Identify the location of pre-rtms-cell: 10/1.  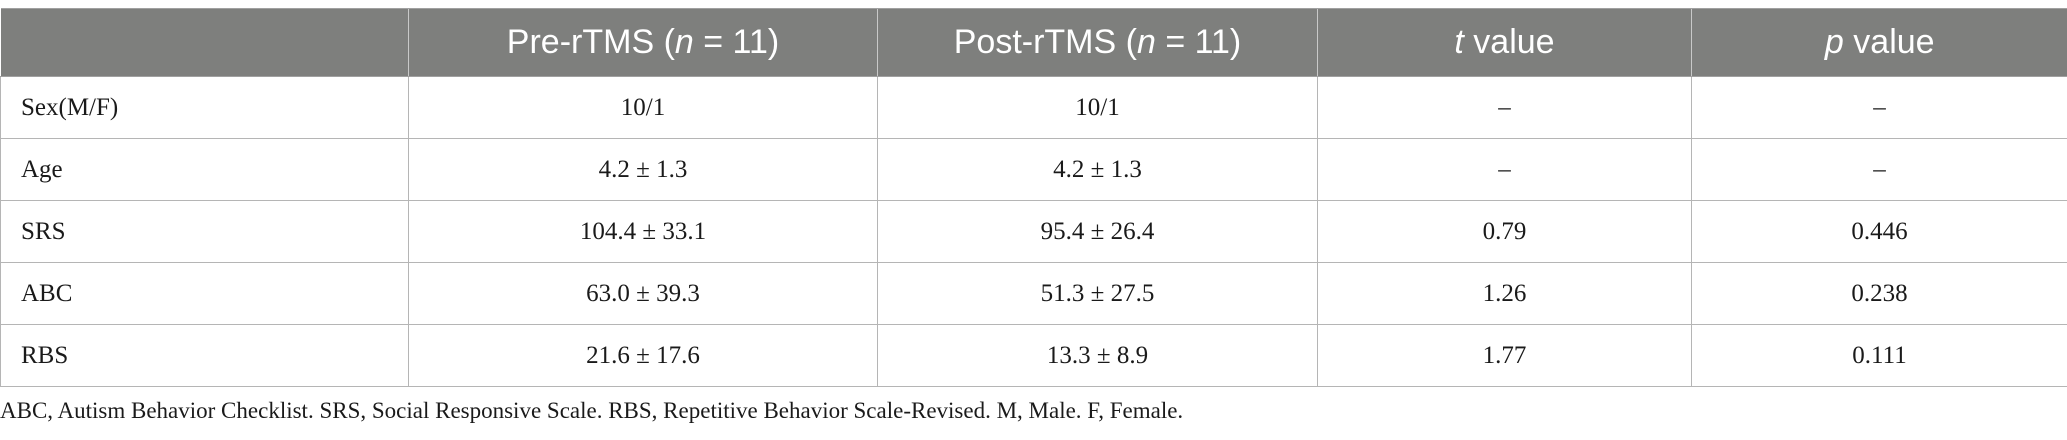
(643, 107).